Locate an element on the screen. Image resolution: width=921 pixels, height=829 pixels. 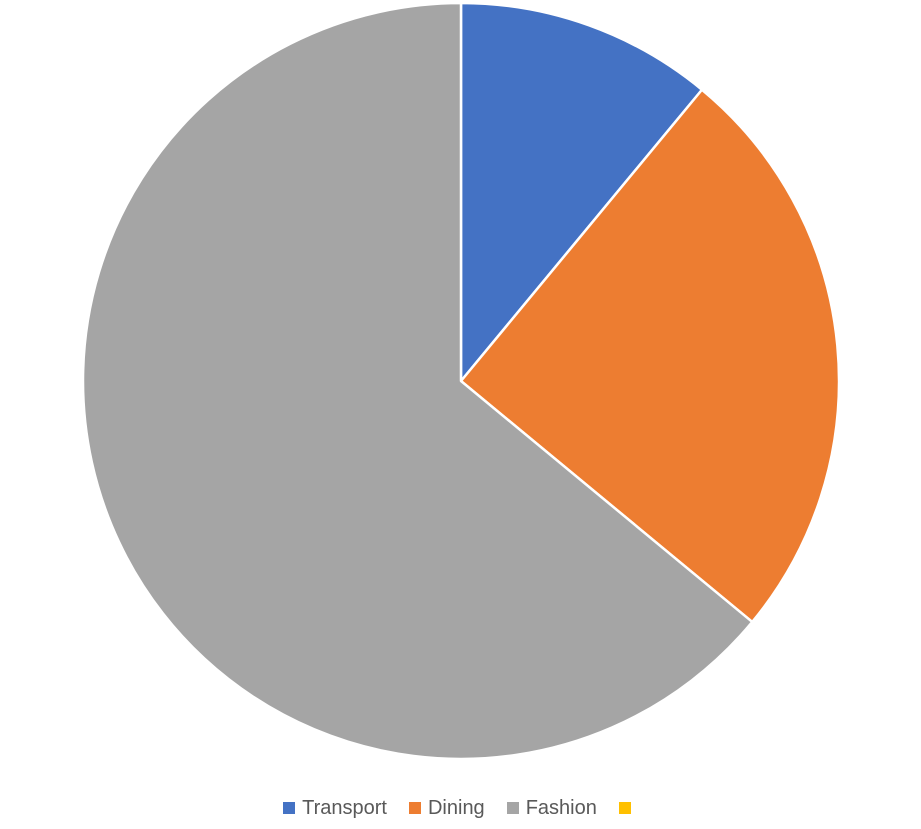
legend-item: Fashion is located at coordinates (551, 808).